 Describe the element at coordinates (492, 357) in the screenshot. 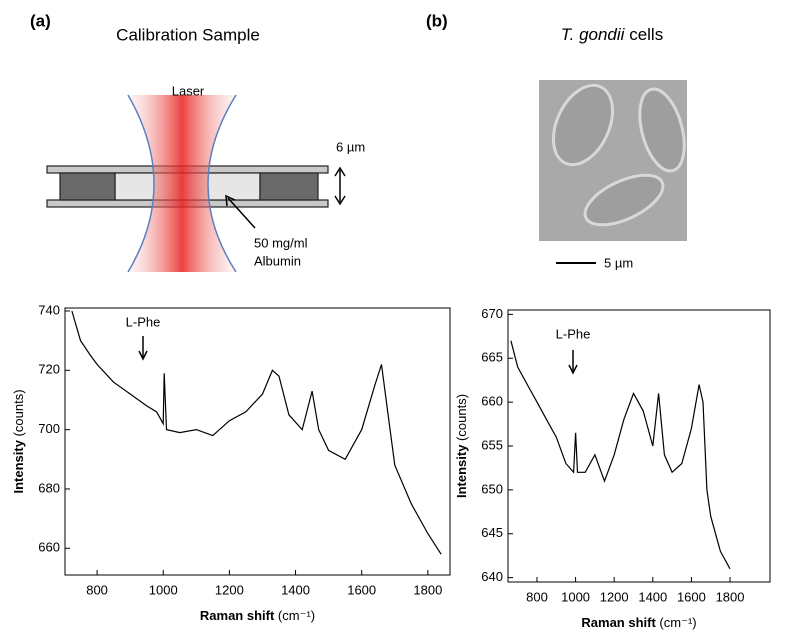

I see `y-tick-label: 665` at that location.